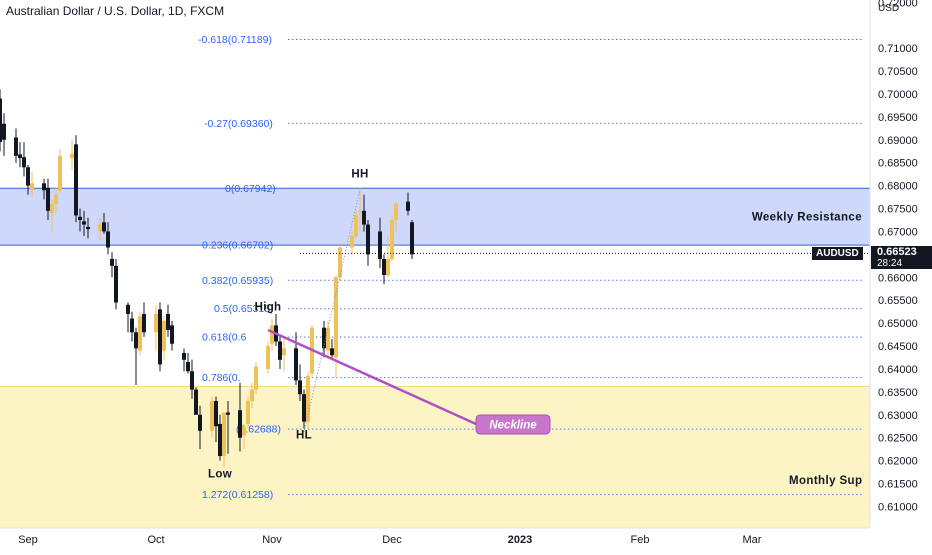  I want to click on price-tick-label: 0.69000, so click(898, 141).